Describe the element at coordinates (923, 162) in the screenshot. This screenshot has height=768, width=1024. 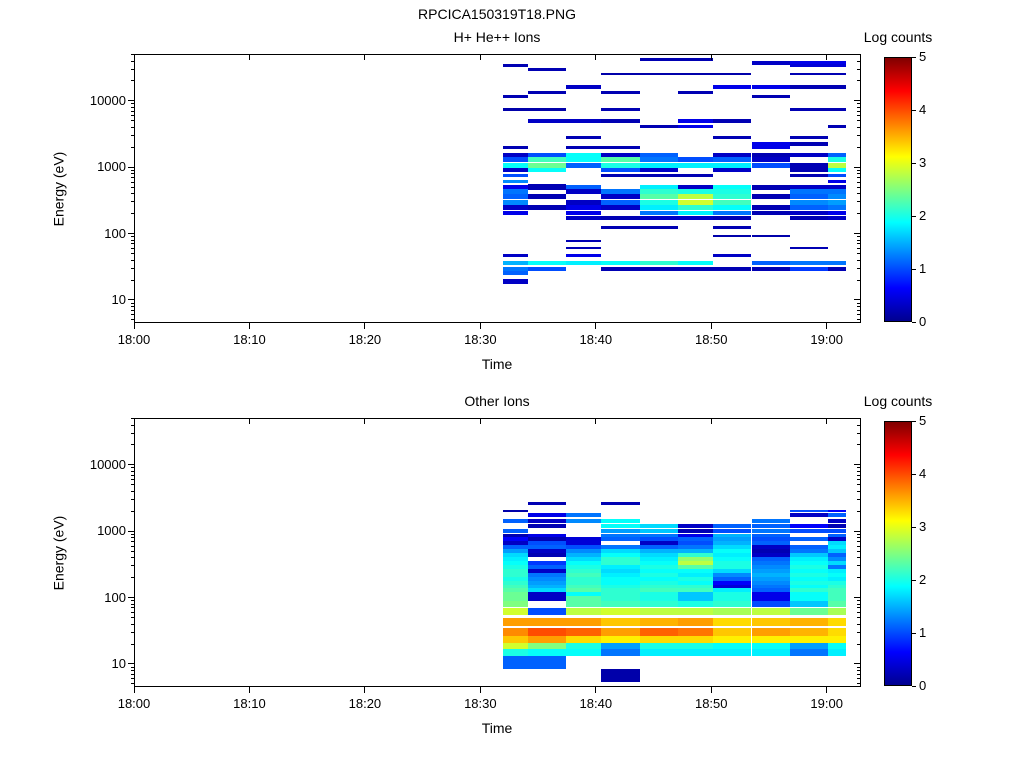
I see `panel1-colorbar-tick-label: 3` at that location.